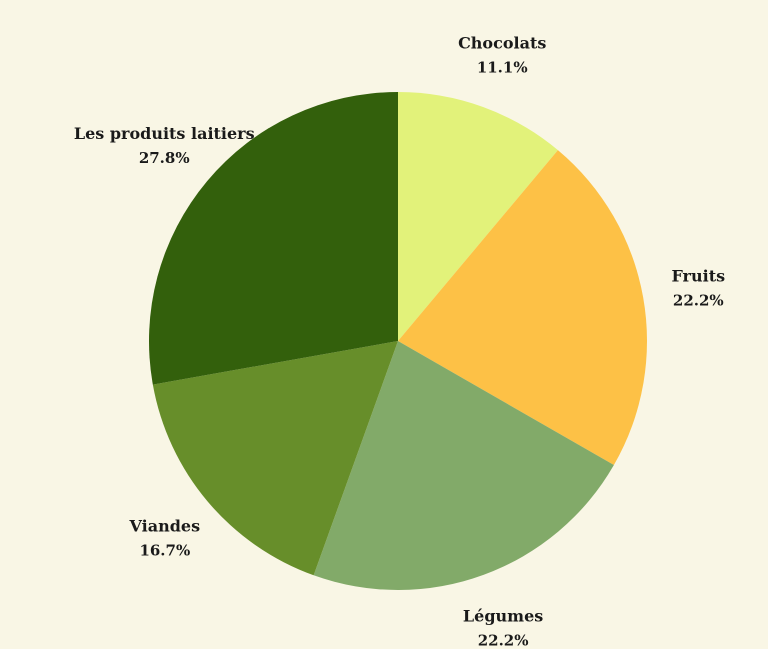  Describe the element at coordinates (275, 458) in the screenshot. I see `pie-slice-viandes` at that location.